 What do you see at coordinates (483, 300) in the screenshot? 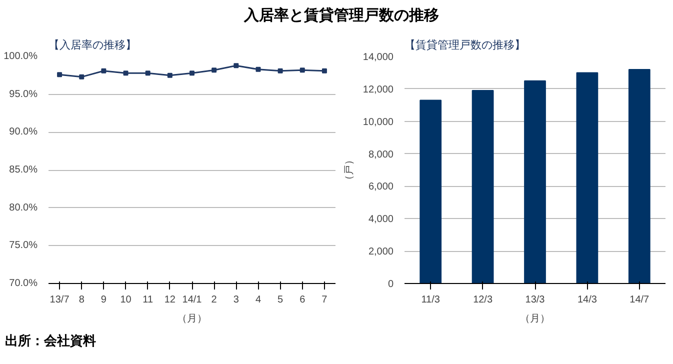
I see `x-tick-label: 12/3` at bounding box center [483, 300].